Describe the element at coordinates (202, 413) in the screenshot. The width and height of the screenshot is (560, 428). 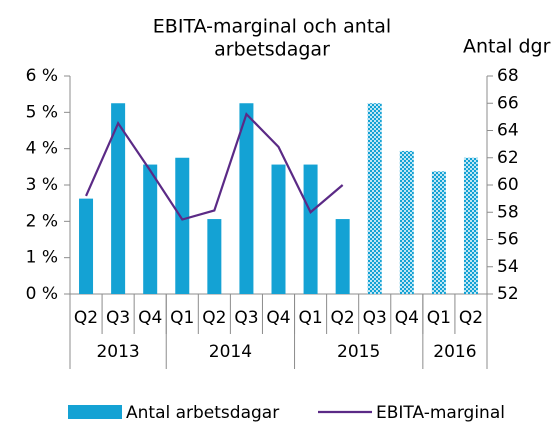
I see `legend-label: Antal arbetsdagar` at that location.